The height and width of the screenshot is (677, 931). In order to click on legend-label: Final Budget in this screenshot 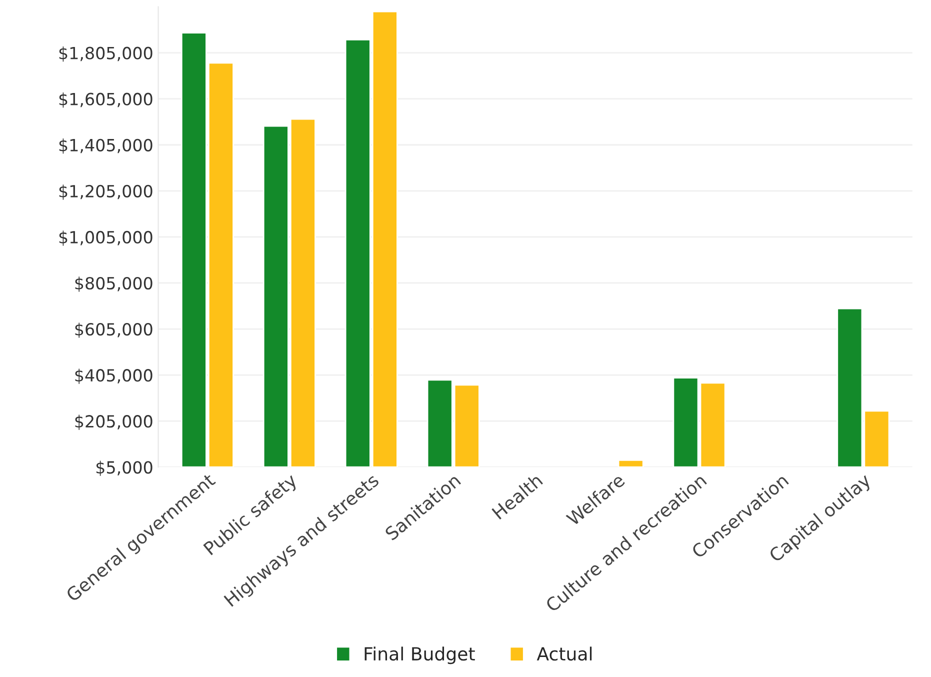, I will do `click(419, 655)`.